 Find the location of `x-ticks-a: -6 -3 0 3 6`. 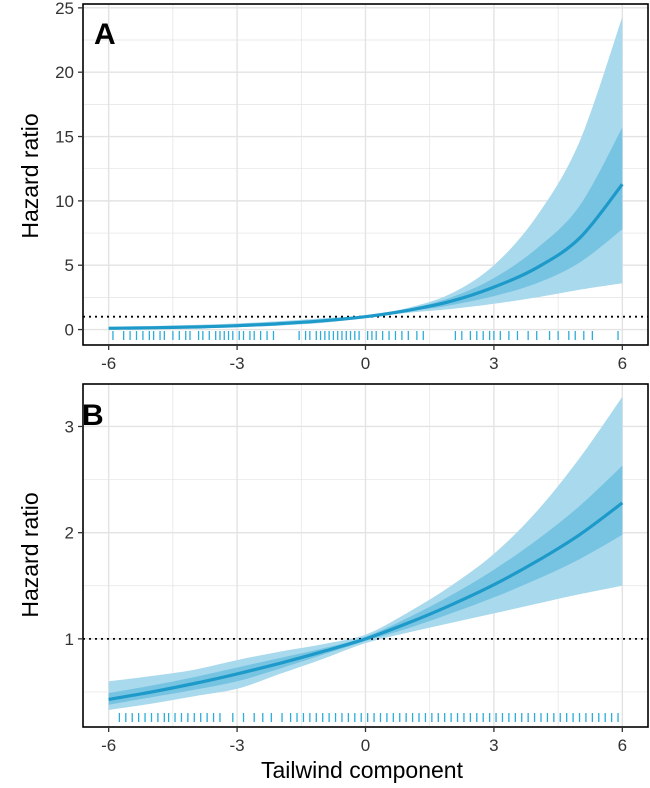

x-ticks-a: -6 -3 0 3 6 is located at coordinates (364, 359).